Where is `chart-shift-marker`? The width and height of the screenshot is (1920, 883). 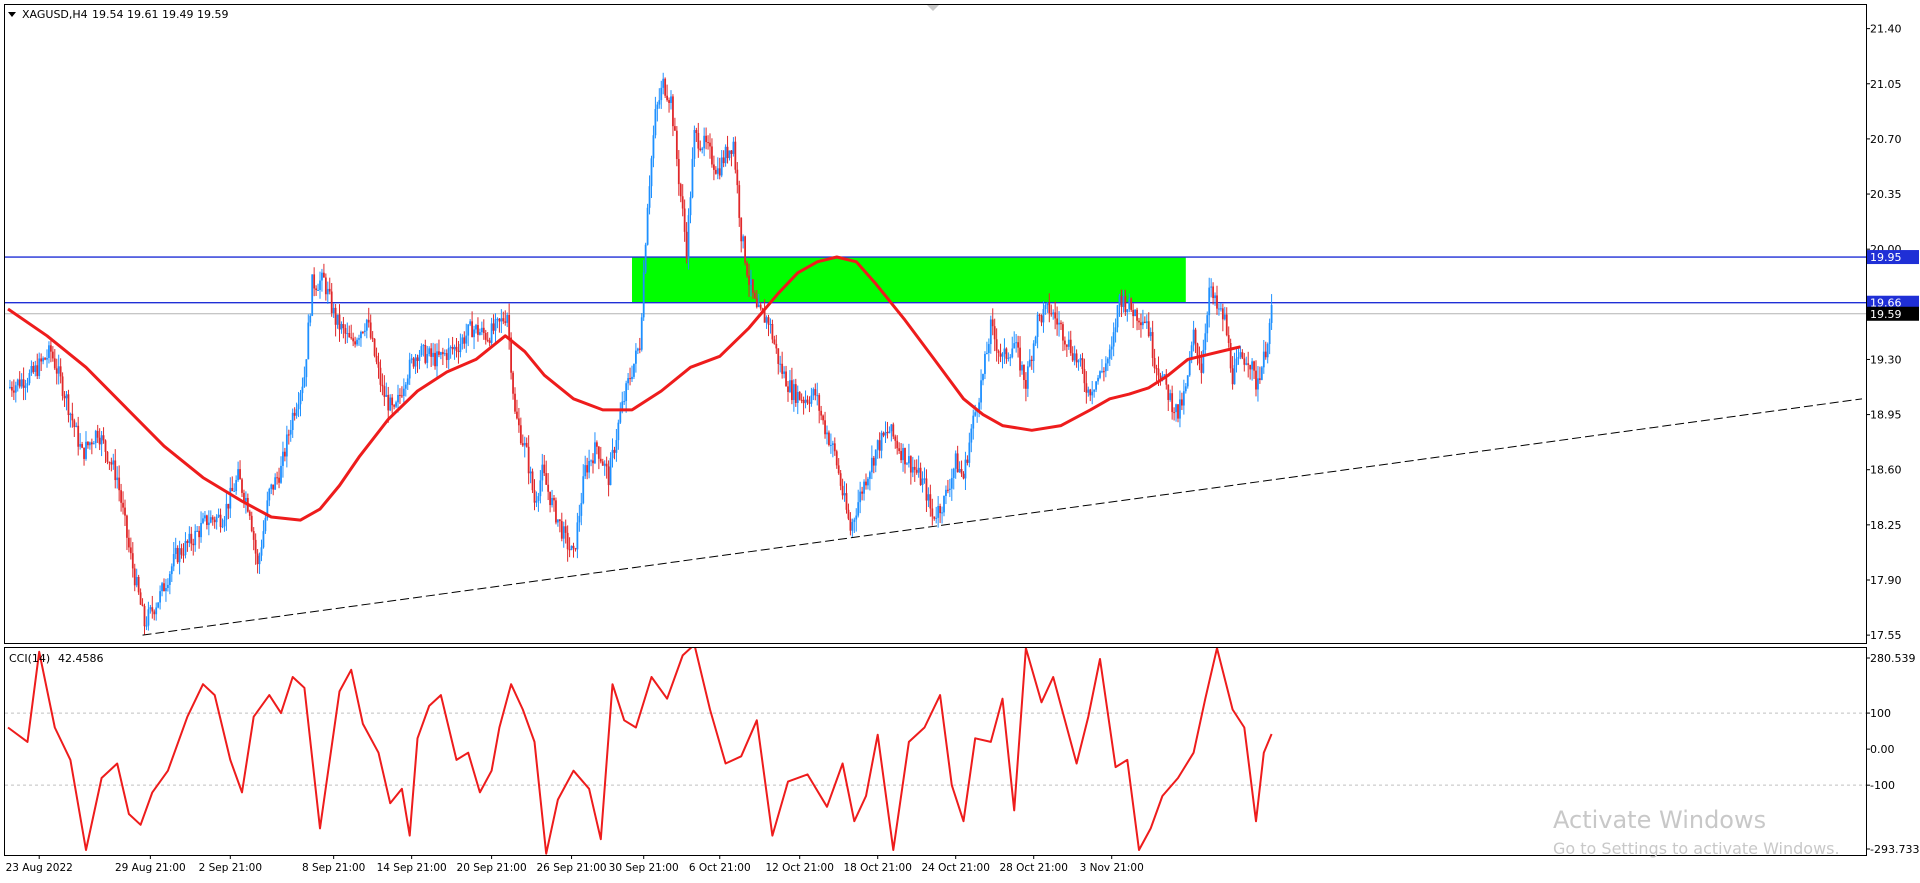 chart-shift-marker is located at coordinates (933, 8).